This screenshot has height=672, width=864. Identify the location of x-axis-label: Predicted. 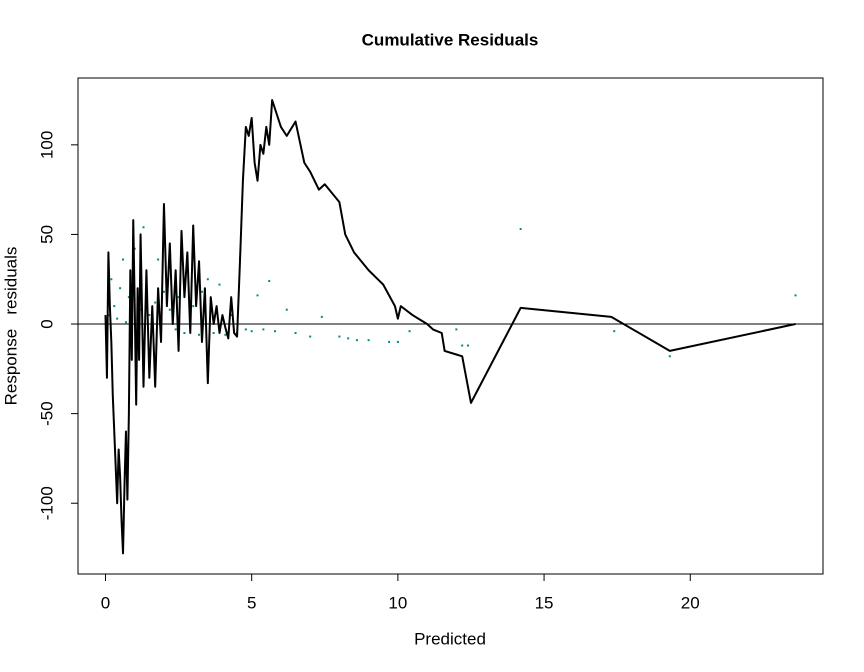
(450, 638).